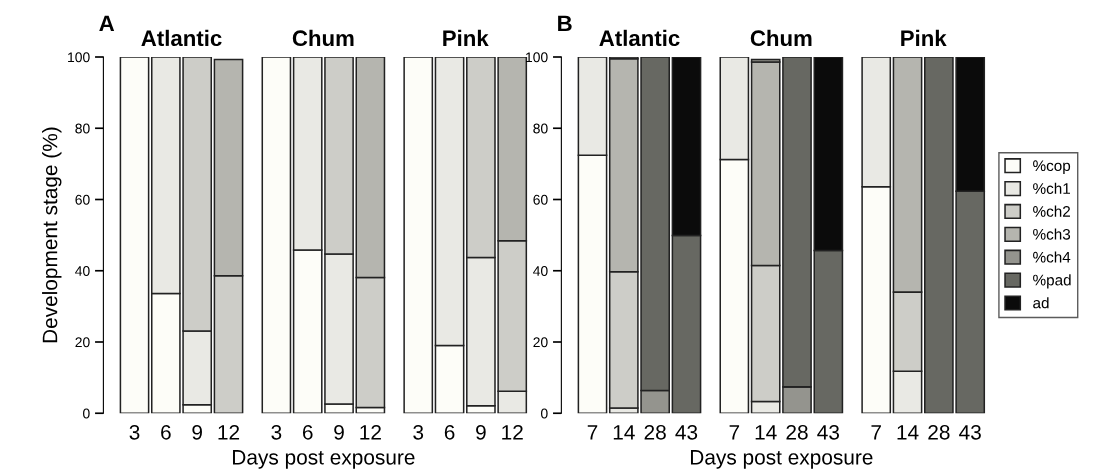 The image size is (1117, 475). I want to click on legend-label: %cop, so click(1052, 167).